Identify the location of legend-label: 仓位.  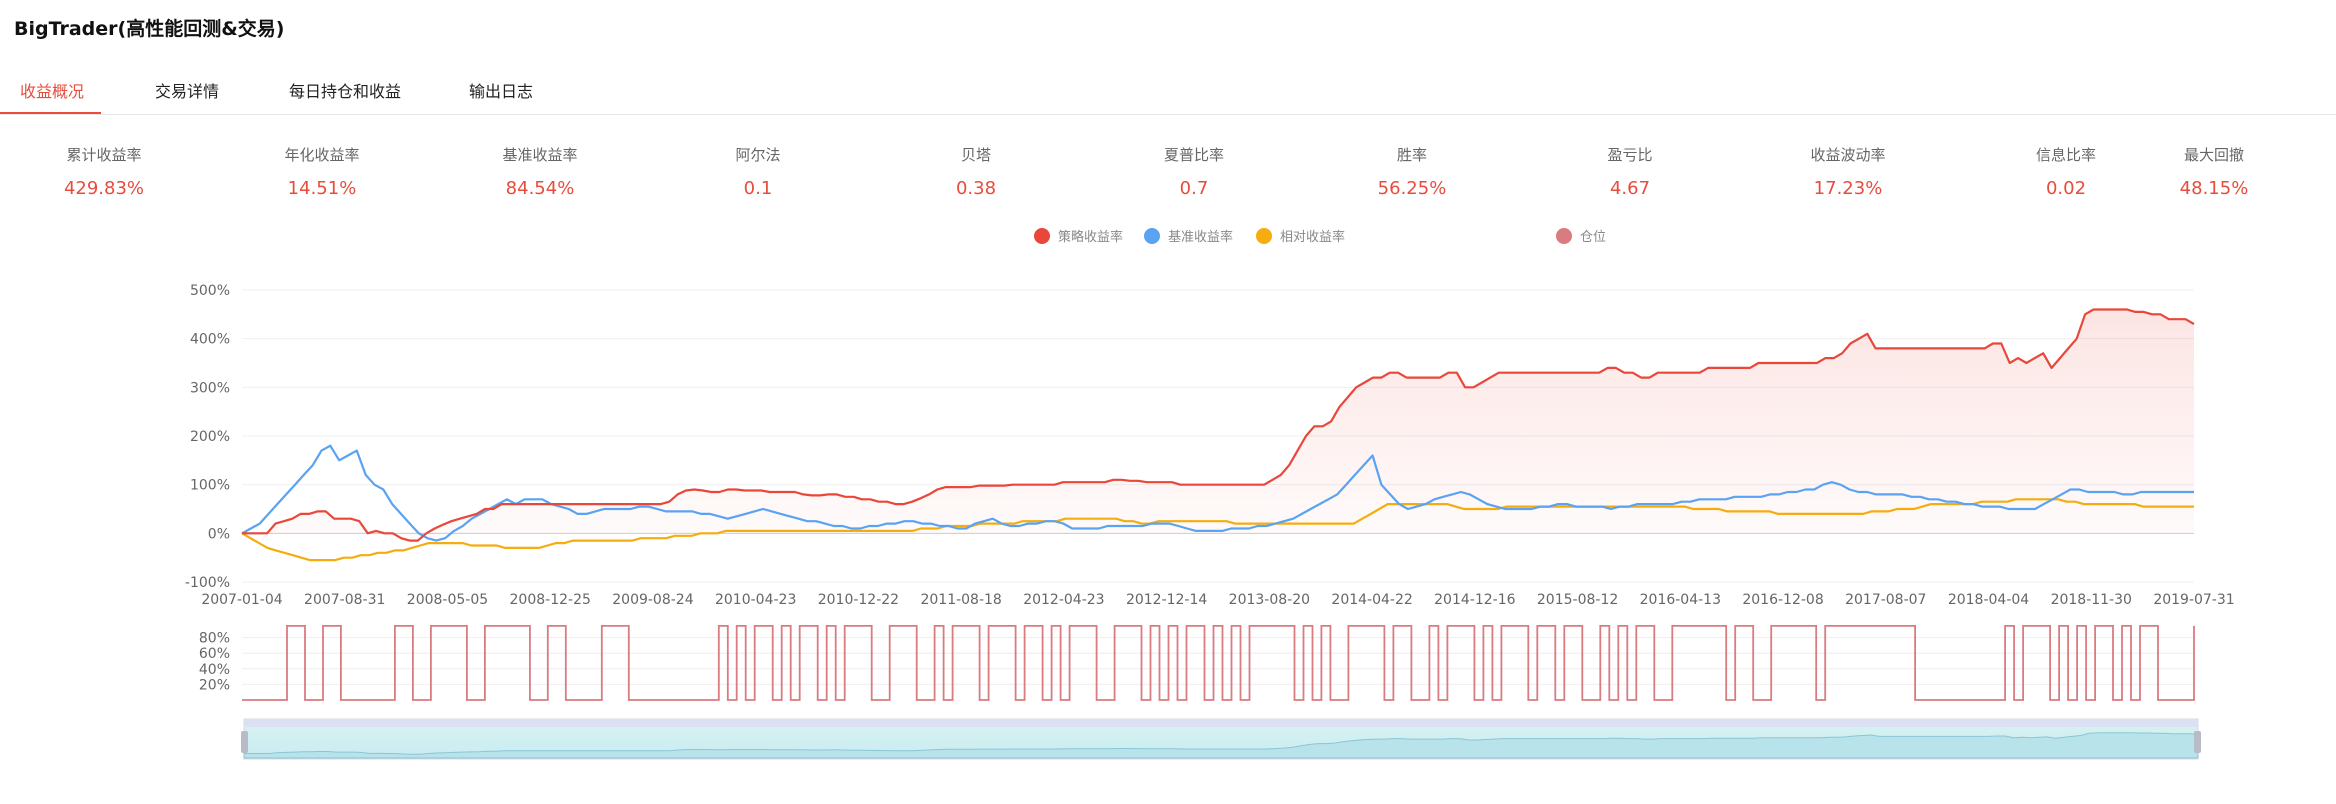
(1593, 237).